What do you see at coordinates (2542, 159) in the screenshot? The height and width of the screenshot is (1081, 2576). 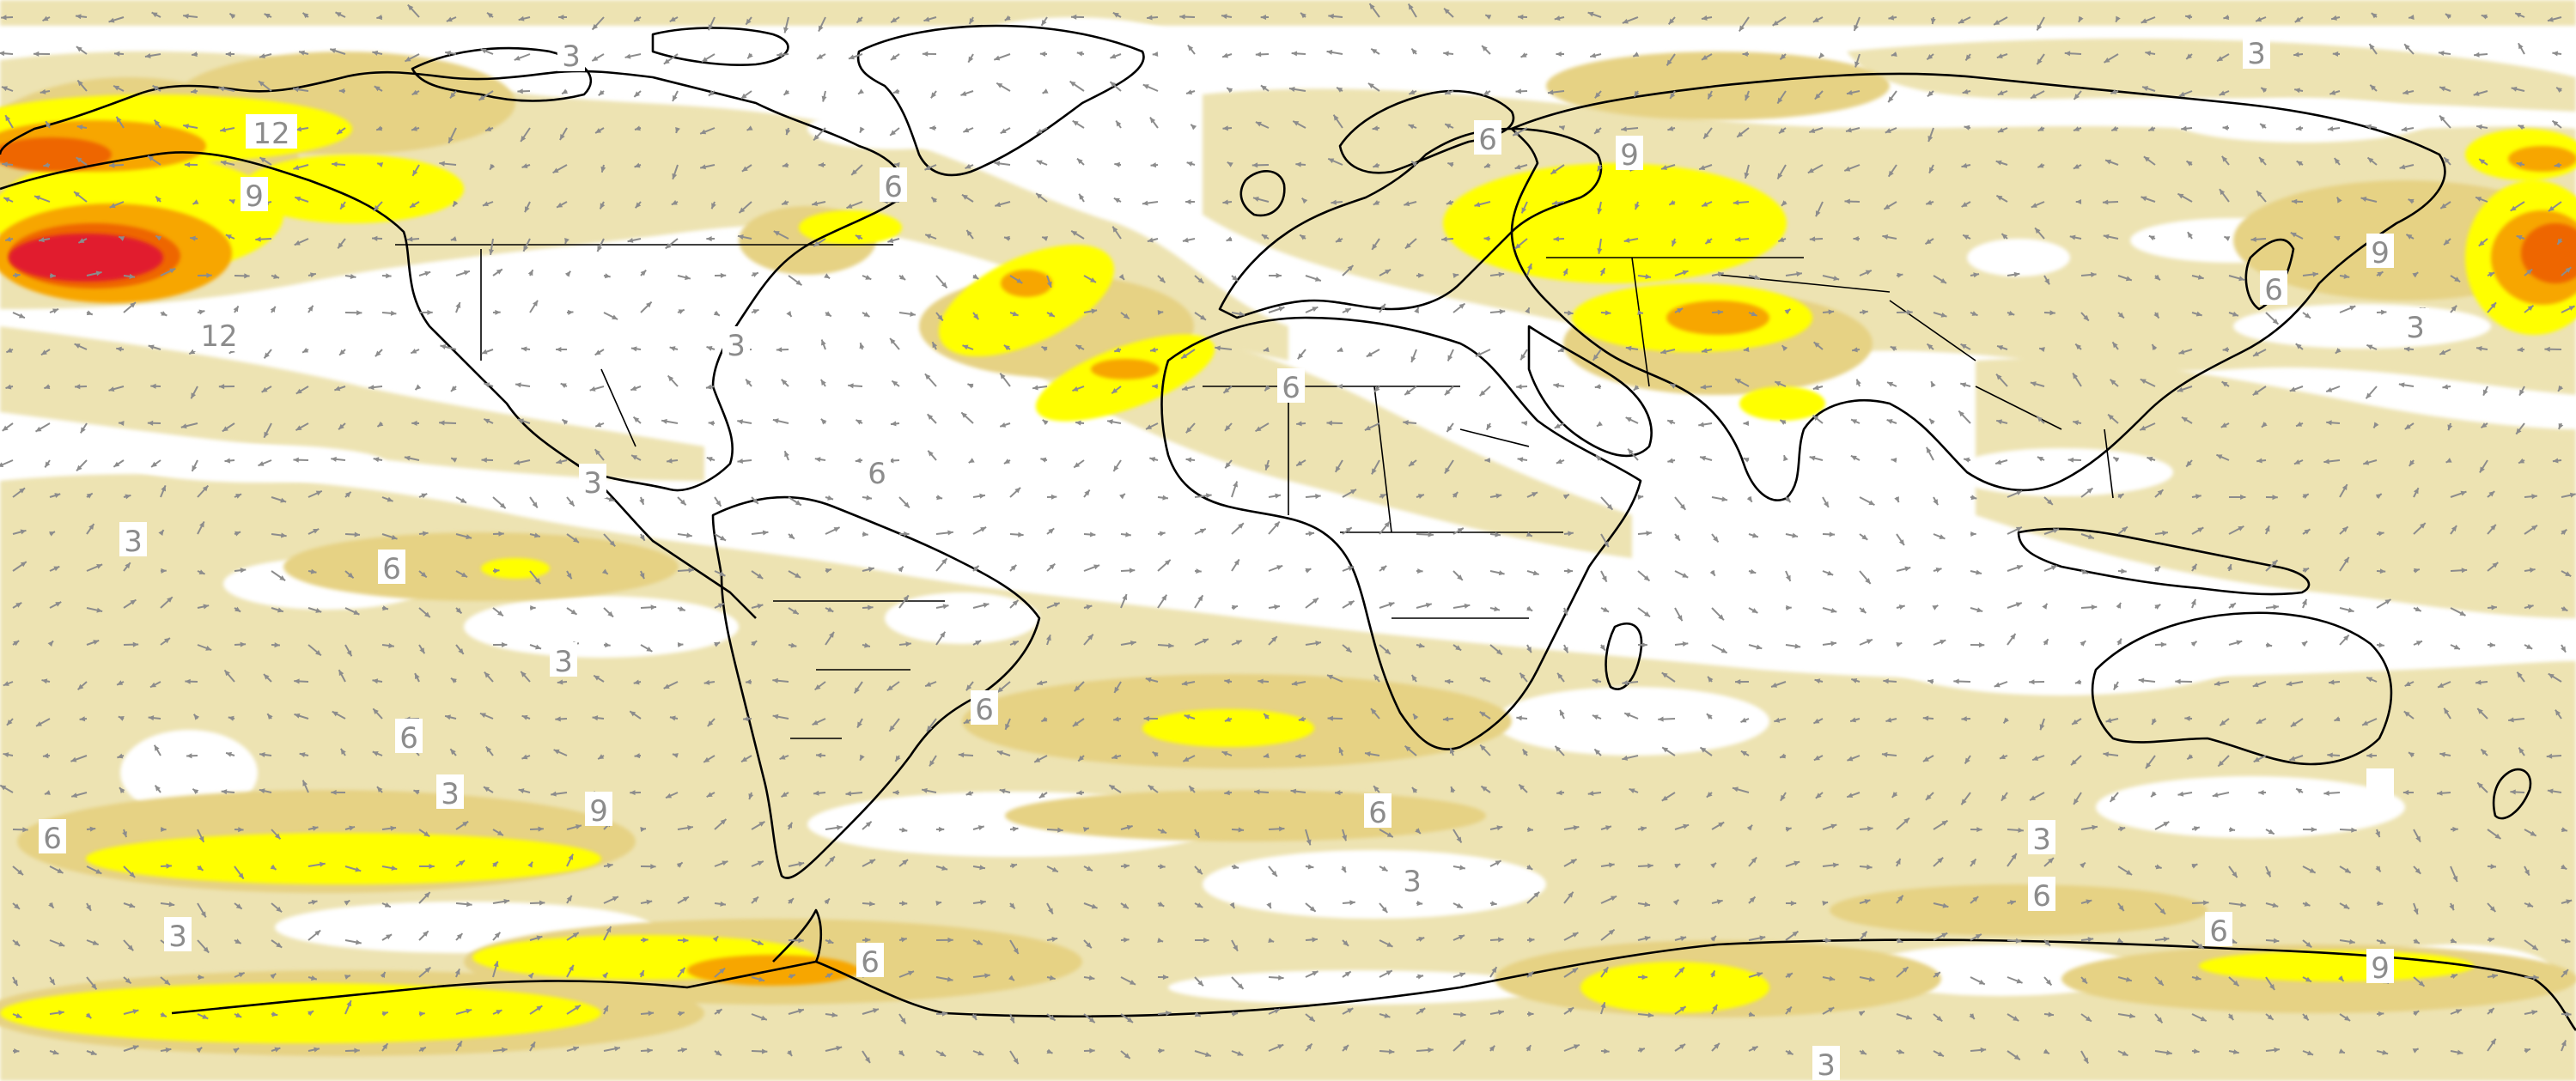 I see `contour-band` at bounding box center [2542, 159].